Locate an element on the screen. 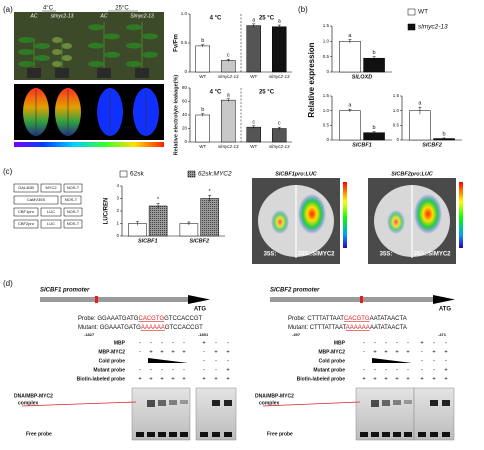  row-label: Cold probe is located at coordinates (332, 361).